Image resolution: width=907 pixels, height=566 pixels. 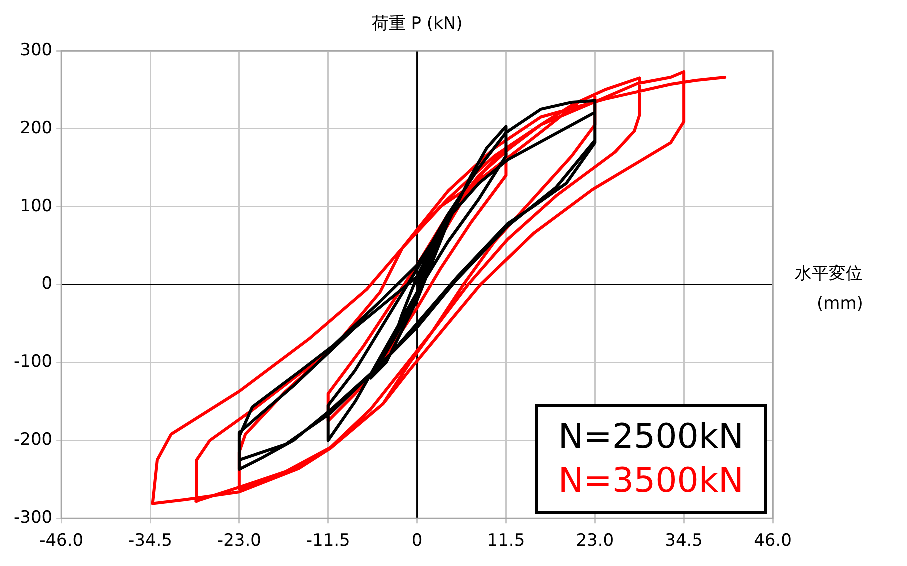 I want to click on y-tick-label: 200, so click(x=36, y=128).